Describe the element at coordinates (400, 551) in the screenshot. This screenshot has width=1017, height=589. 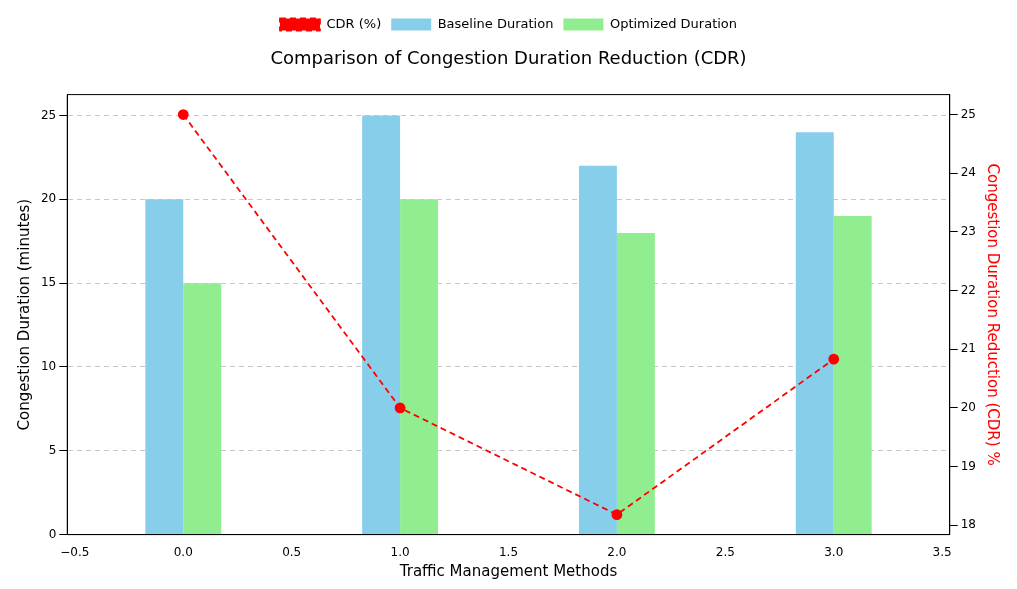
I see `x-tick-label: 1.0` at that location.